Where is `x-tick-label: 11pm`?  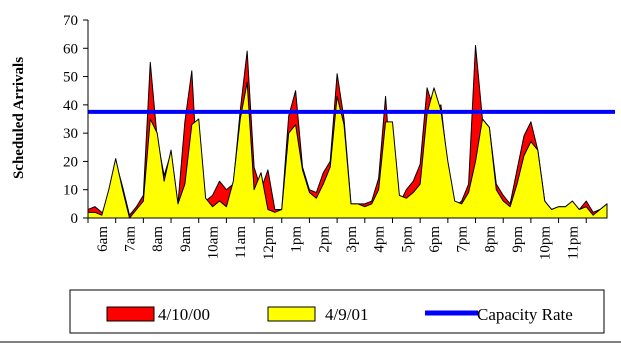 x-tick-label: 11pm is located at coordinates (573, 243).